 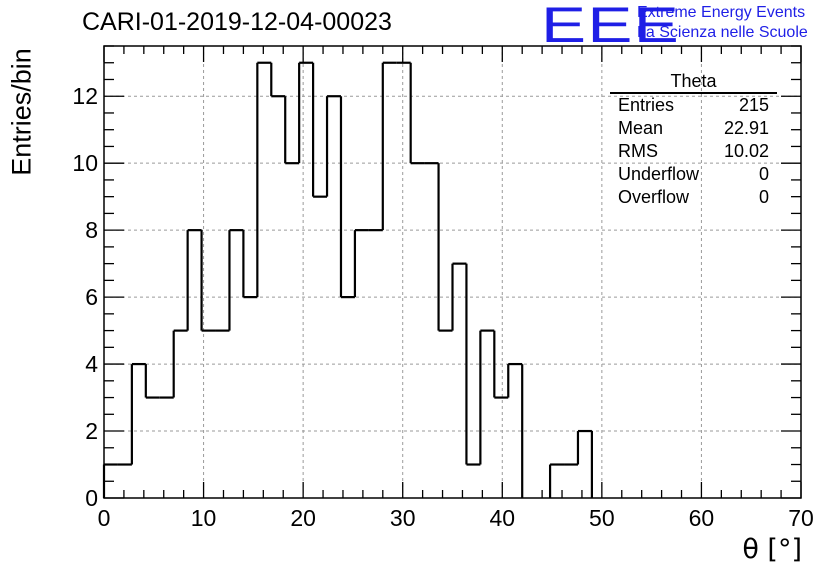 I want to click on y-tick-label: 10, so click(x=85, y=163).